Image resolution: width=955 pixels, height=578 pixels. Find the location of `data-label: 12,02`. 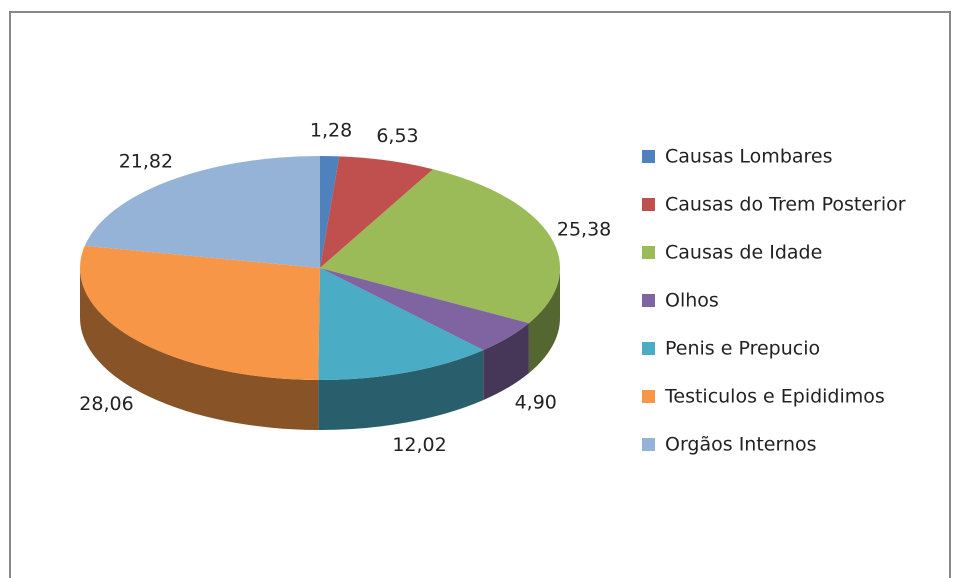

data-label: 12,02 is located at coordinates (419, 445).